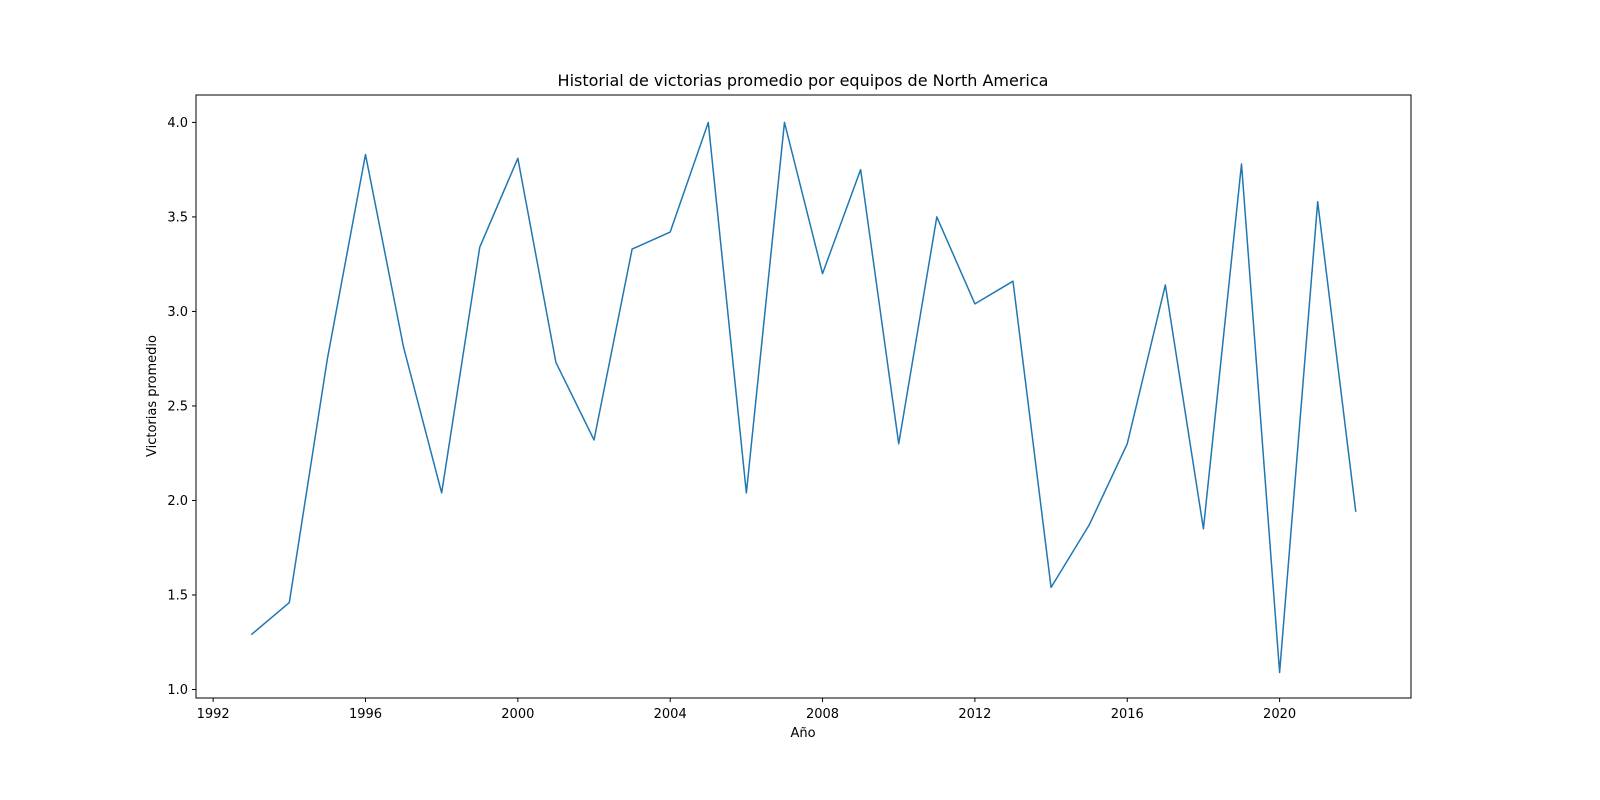 Image resolution: width=1600 pixels, height=800 pixels. Describe the element at coordinates (517, 714) in the screenshot. I see `x-tick-label: 2000` at that location.